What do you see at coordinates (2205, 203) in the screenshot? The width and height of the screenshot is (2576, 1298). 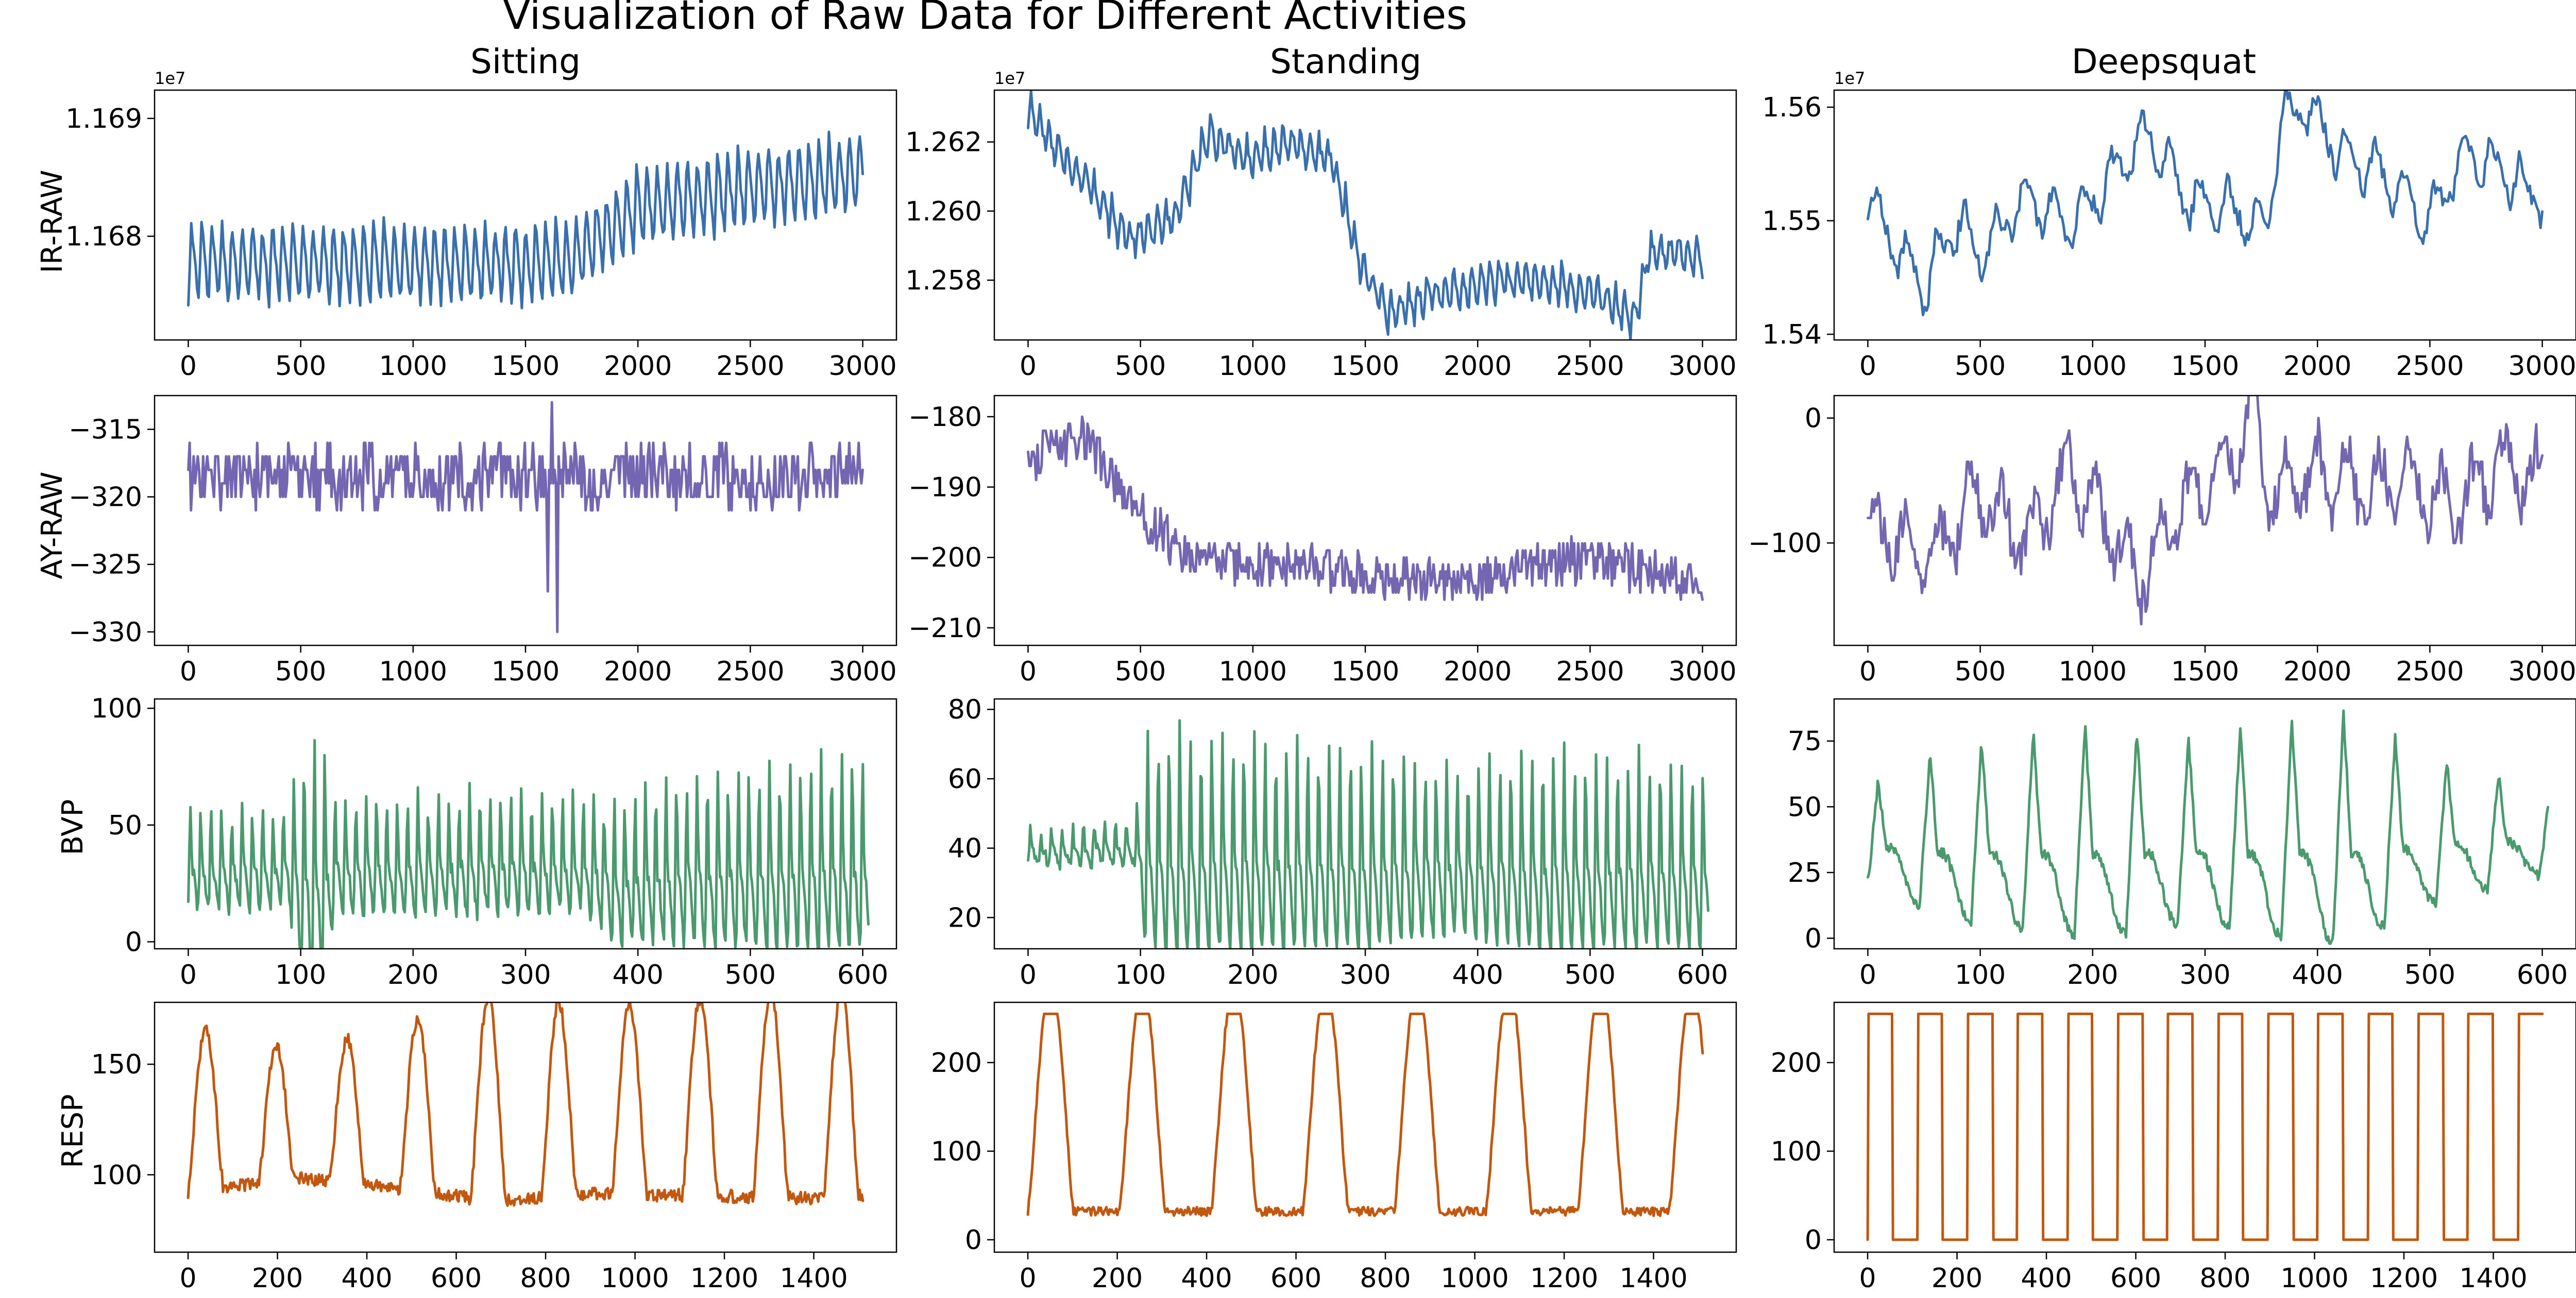 I see `series-line-deepsquat-ir-raw` at bounding box center [2205, 203].